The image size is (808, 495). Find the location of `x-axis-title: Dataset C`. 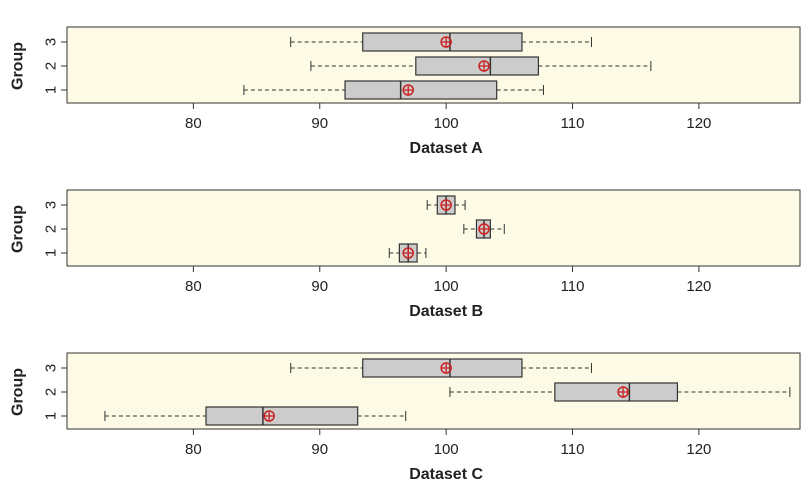

x-axis-title: Dataset C is located at coordinates (446, 474).